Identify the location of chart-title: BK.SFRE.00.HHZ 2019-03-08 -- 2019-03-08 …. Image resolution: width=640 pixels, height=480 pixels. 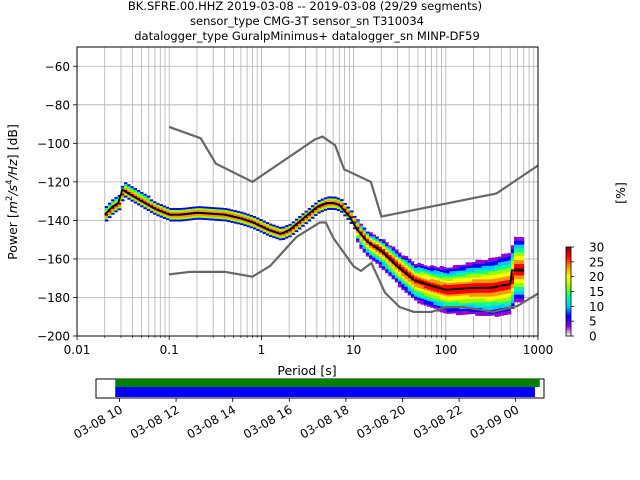
(305, 21).